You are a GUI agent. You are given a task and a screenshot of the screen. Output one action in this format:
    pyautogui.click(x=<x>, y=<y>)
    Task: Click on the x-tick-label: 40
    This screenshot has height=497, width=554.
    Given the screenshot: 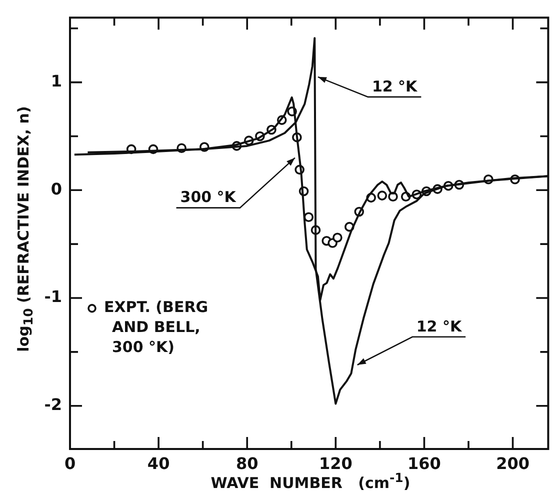 What is the action you would take?
    pyautogui.click(x=158, y=463)
    